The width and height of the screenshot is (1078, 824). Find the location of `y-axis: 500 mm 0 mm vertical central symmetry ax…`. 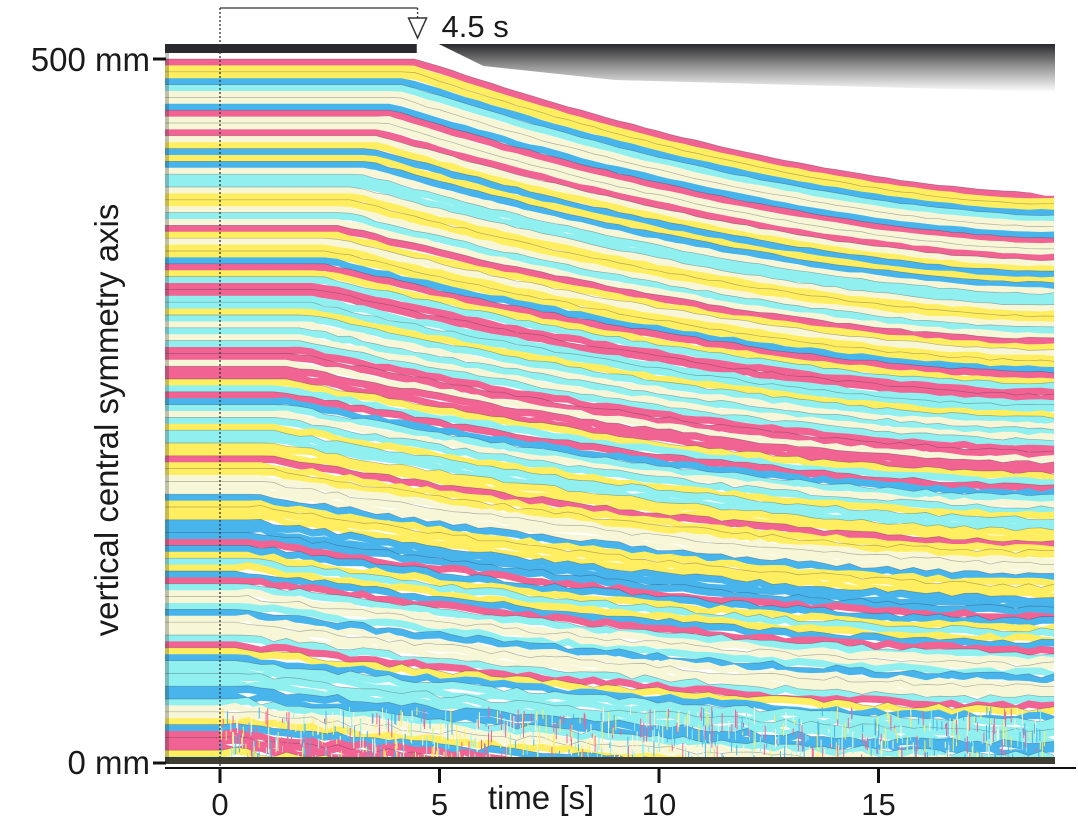

y-axis: 500 mm 0 mm vertical central symmetry ax… is located at coordinates (98, 411).